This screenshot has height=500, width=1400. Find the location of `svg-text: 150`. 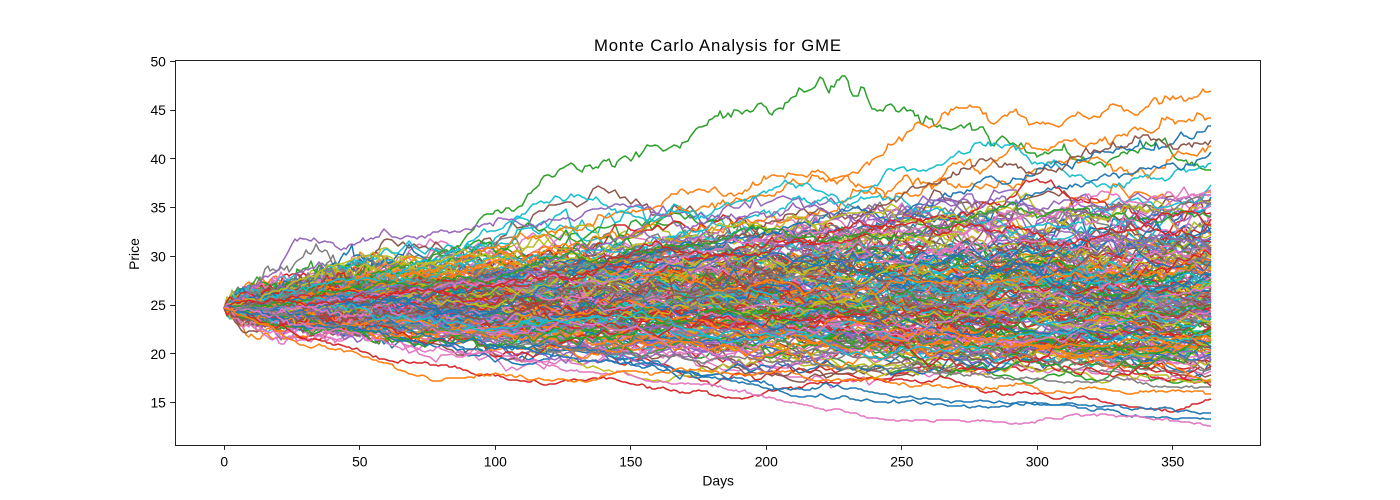

svg-text: 150 is located at coordinates (630, 461).